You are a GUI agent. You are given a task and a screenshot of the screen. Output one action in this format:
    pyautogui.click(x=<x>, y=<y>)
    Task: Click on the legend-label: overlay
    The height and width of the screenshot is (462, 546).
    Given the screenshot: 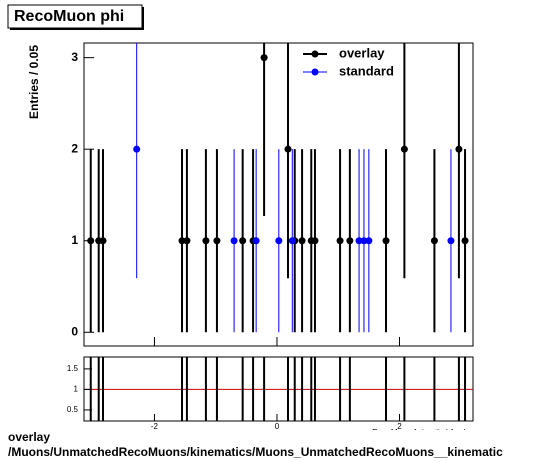 What is the action you would take?
    pyautogui.click(x=362, y=52)
    